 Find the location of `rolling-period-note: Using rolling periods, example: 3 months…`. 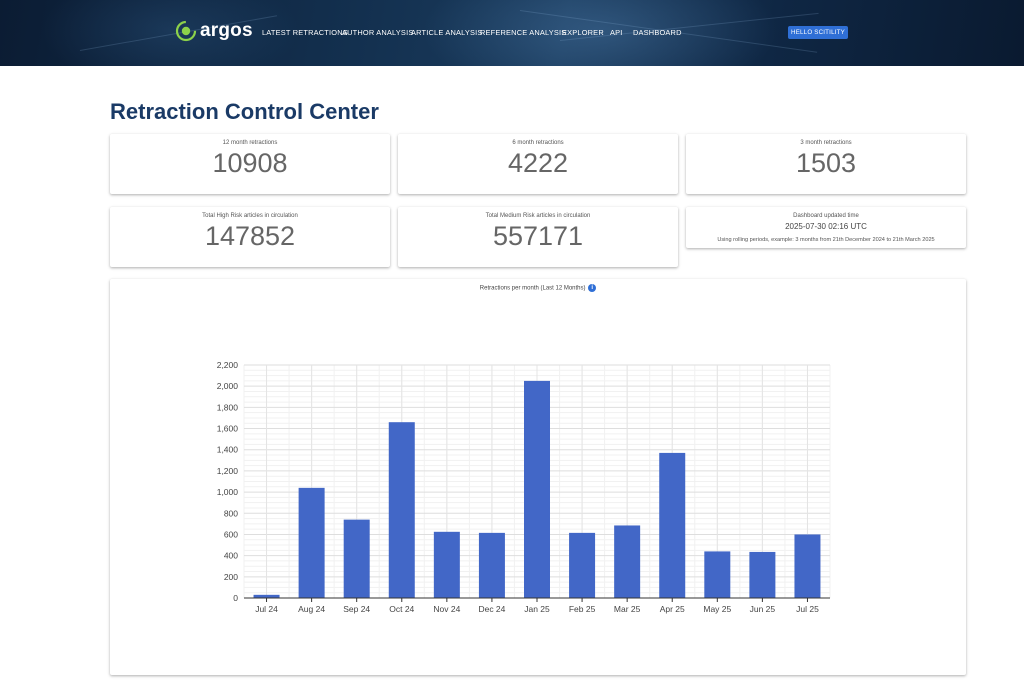

rolling-period-note: Using rolling periods, example: 3 months… is located at coordinates (826, 240).